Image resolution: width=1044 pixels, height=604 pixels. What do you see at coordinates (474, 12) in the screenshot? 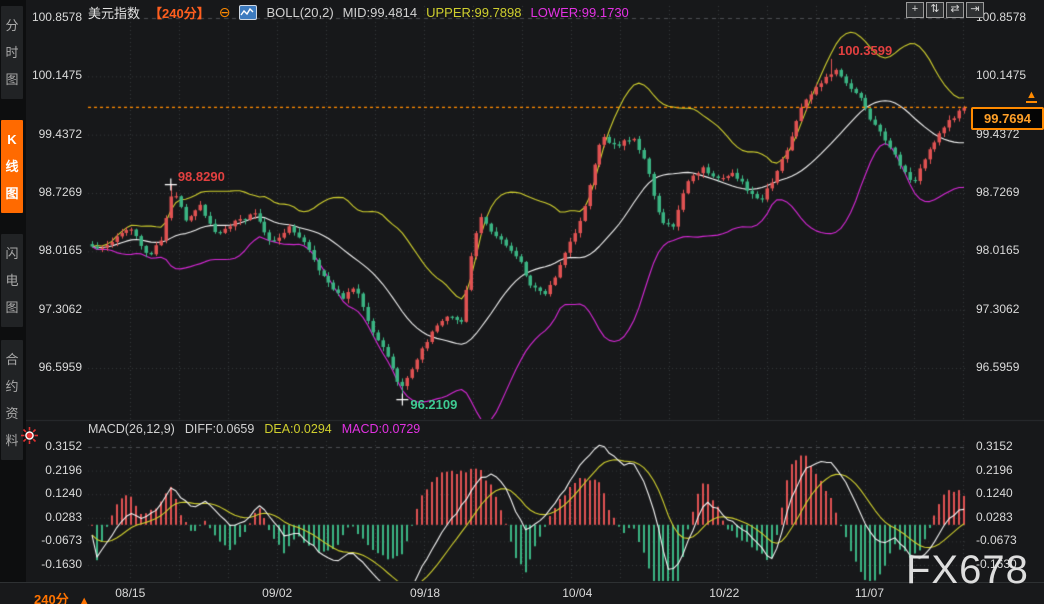
I see `boll-upper-value: UPPER:99.7898` at bounding box center [474, 12].